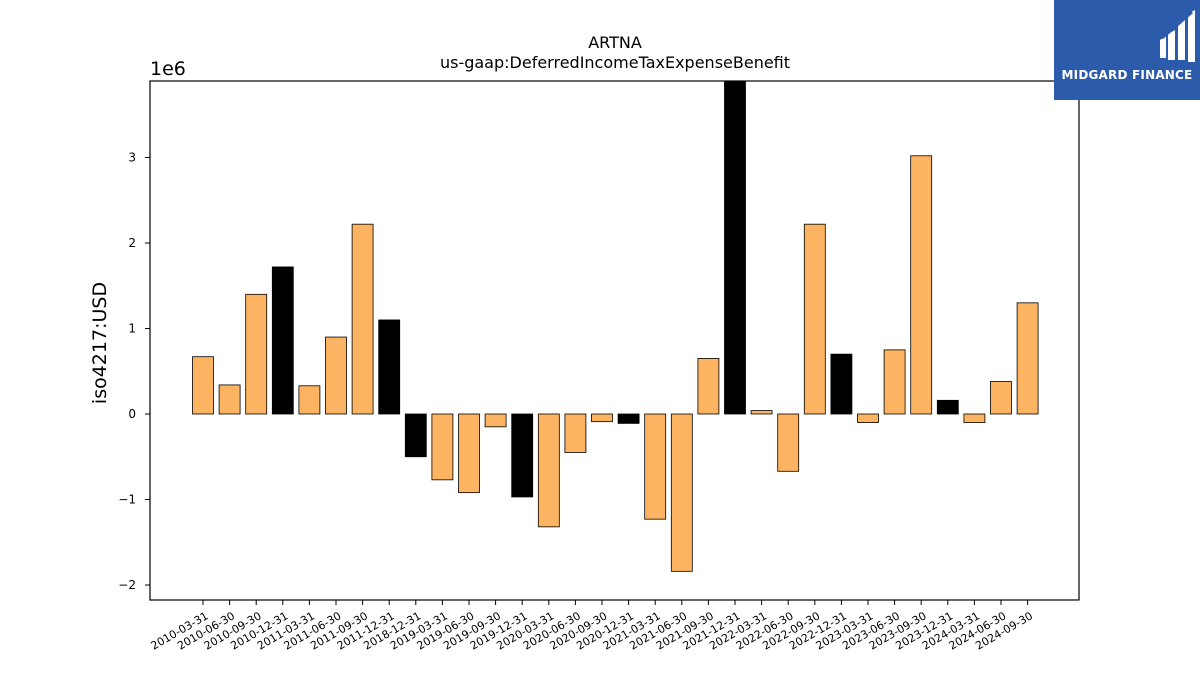  What do you see at coordinates (127, 585) in the screenshot?
I see `y-tick-label: −2` at bounding box center [127, 585].